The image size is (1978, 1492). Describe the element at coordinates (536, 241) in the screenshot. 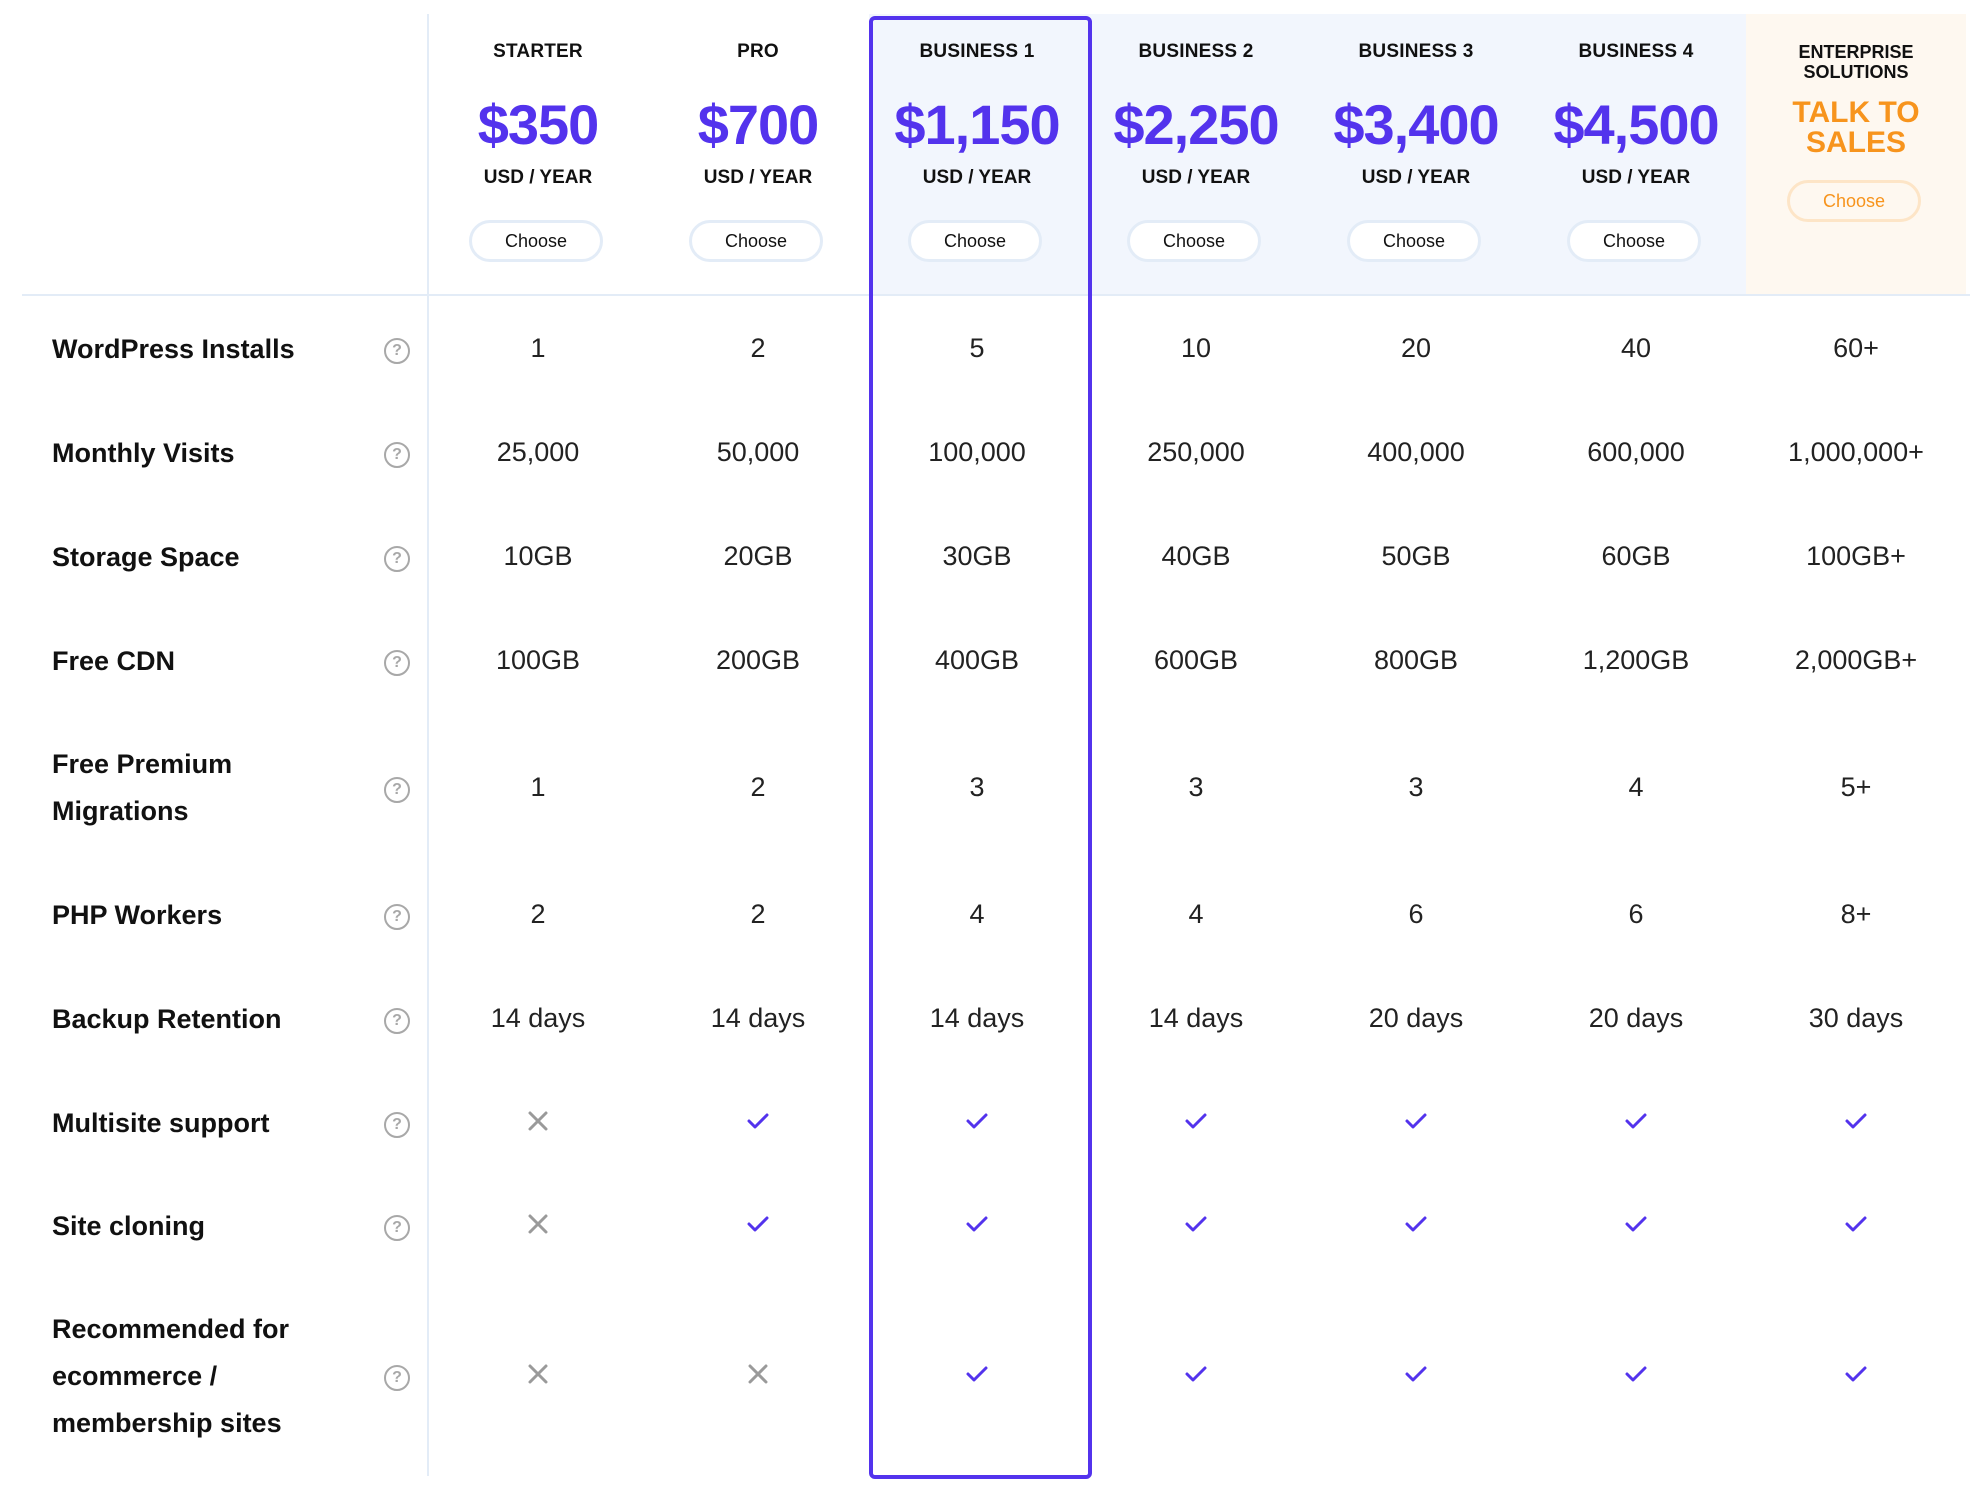

I see `choose-starter-button: Choose` at that location.